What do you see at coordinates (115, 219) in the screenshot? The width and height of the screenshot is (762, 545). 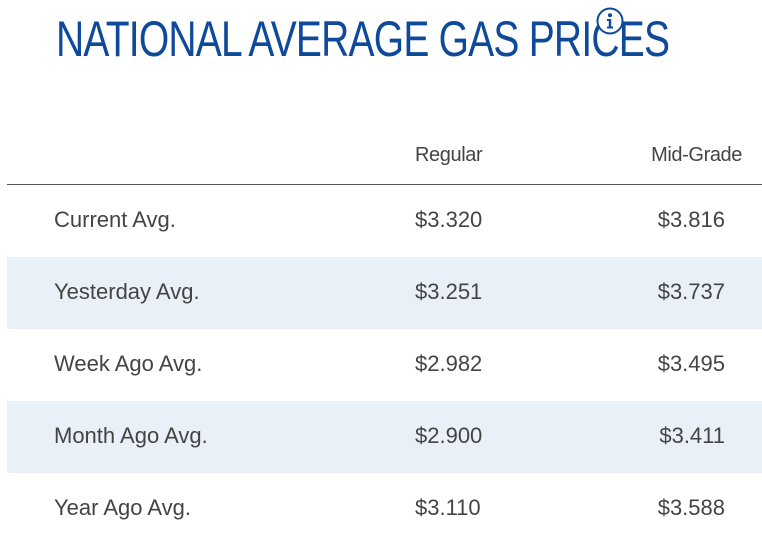 I see `row-label: Current Avg.` at bounding box center [115, 219].